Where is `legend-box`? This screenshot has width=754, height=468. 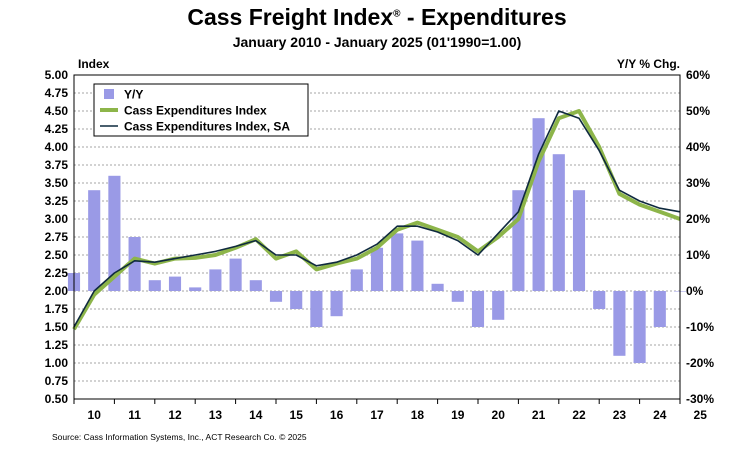
legend-box is located at coordinates (201, 110).